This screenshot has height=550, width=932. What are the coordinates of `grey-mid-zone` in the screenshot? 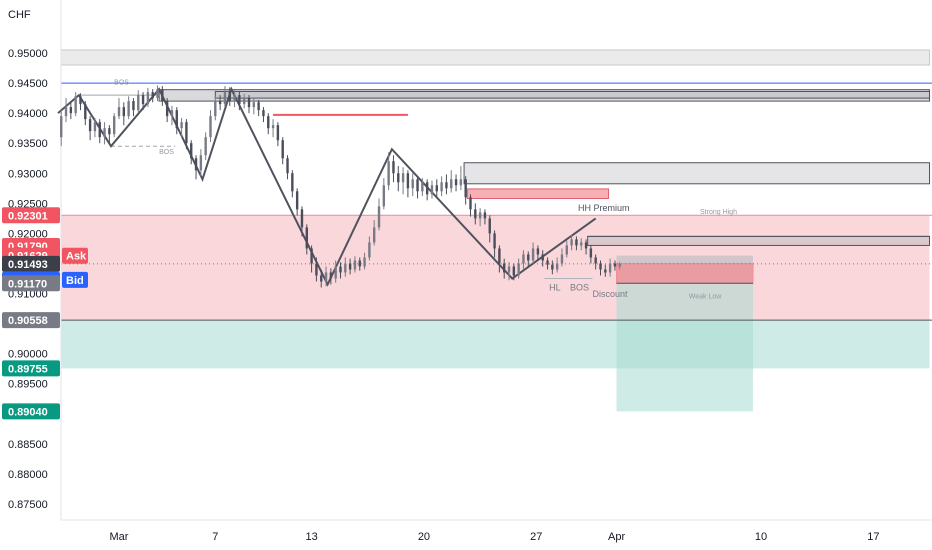 It's located at (697, 173).